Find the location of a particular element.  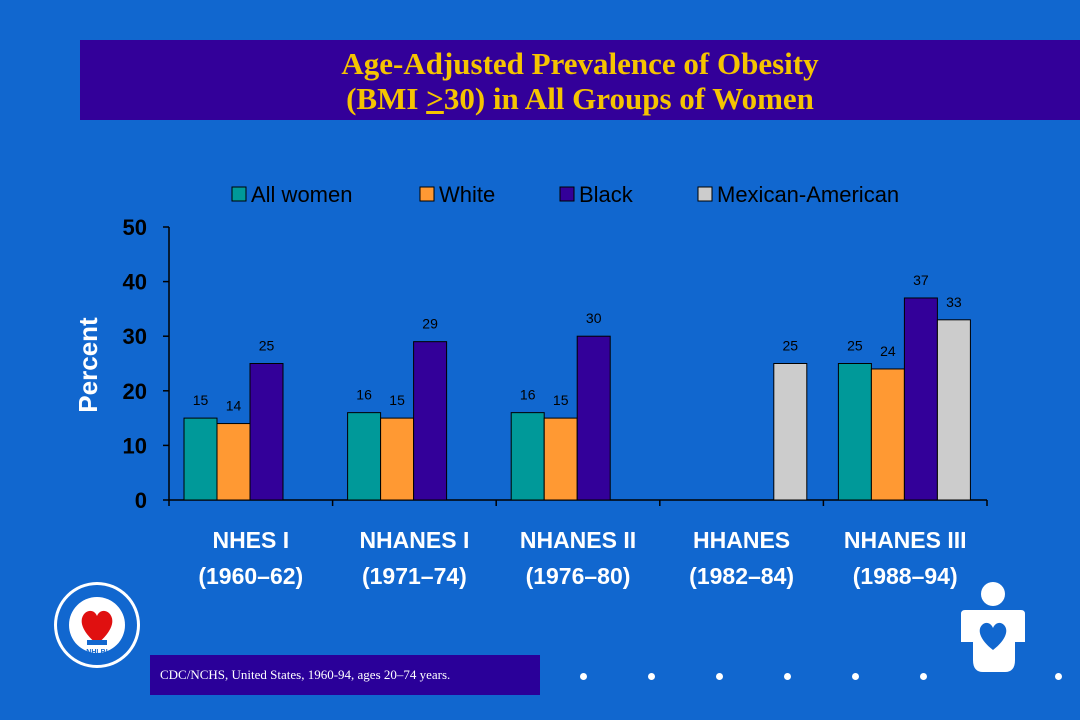

category-label: NHANES II is located at coordinates (578, 540).